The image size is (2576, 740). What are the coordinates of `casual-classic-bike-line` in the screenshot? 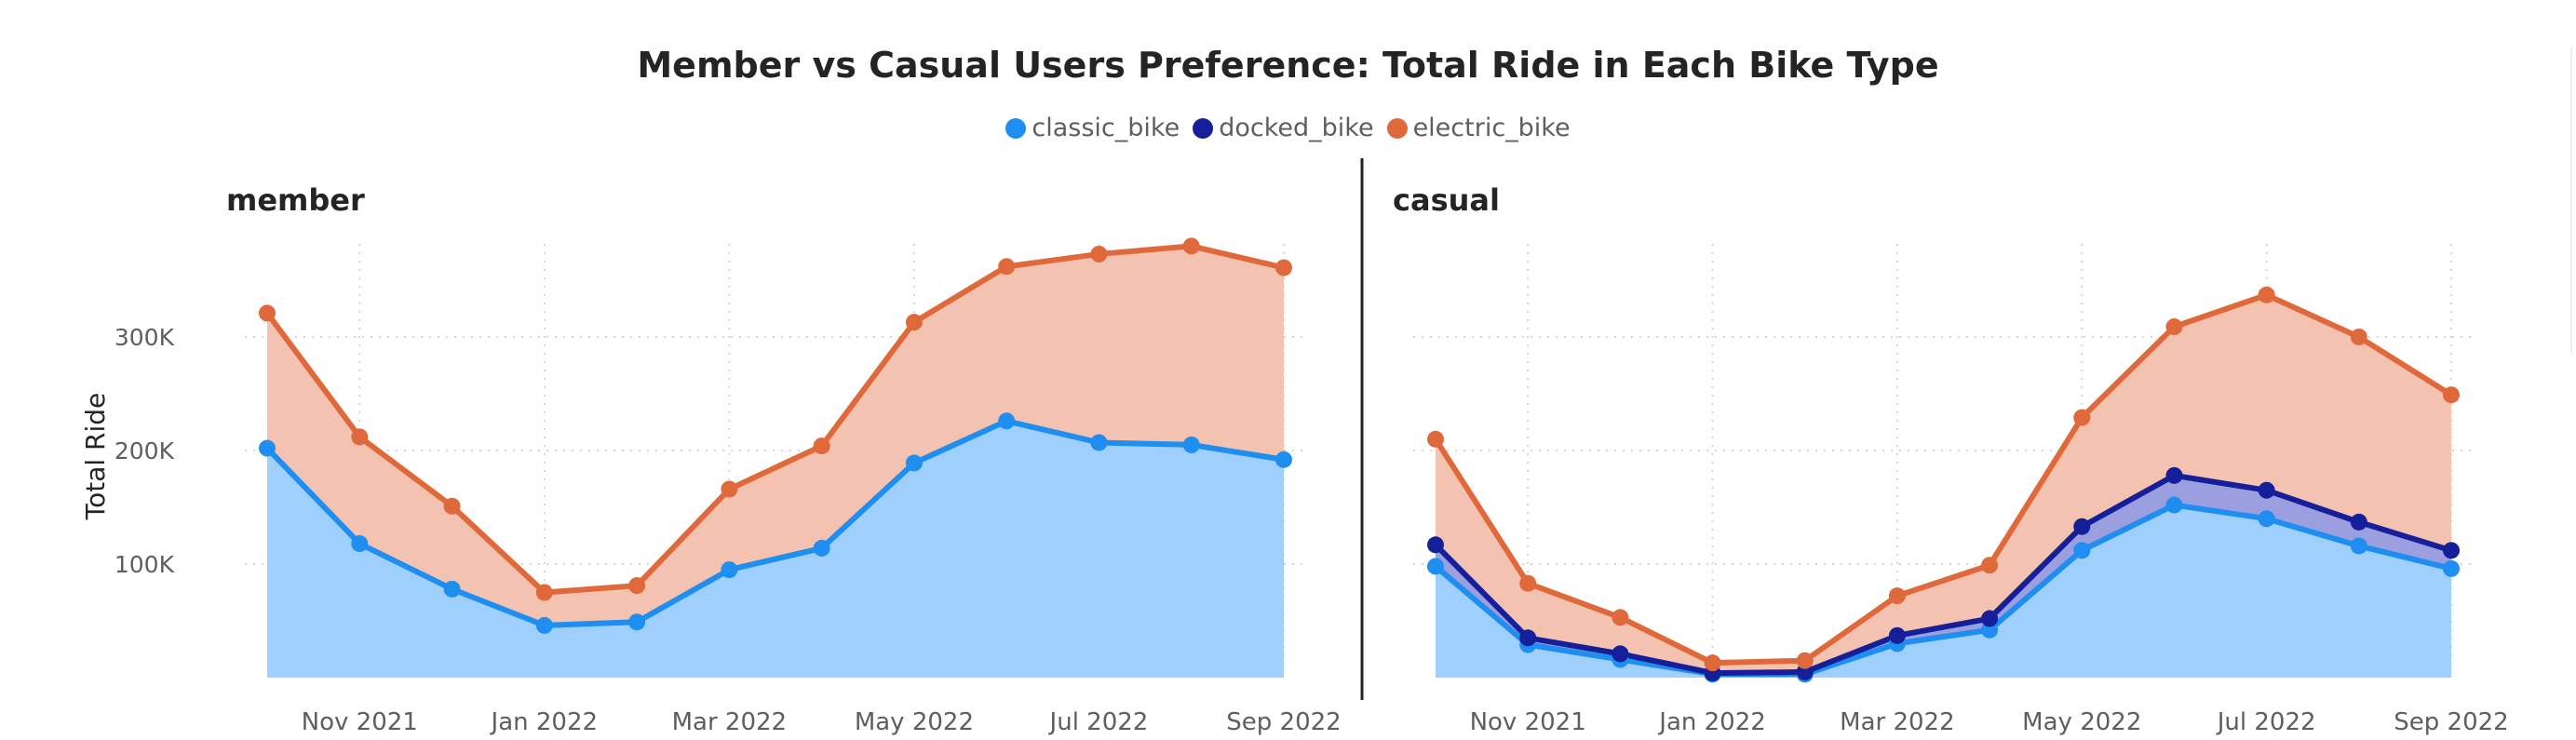 It's located at (1943, 590).